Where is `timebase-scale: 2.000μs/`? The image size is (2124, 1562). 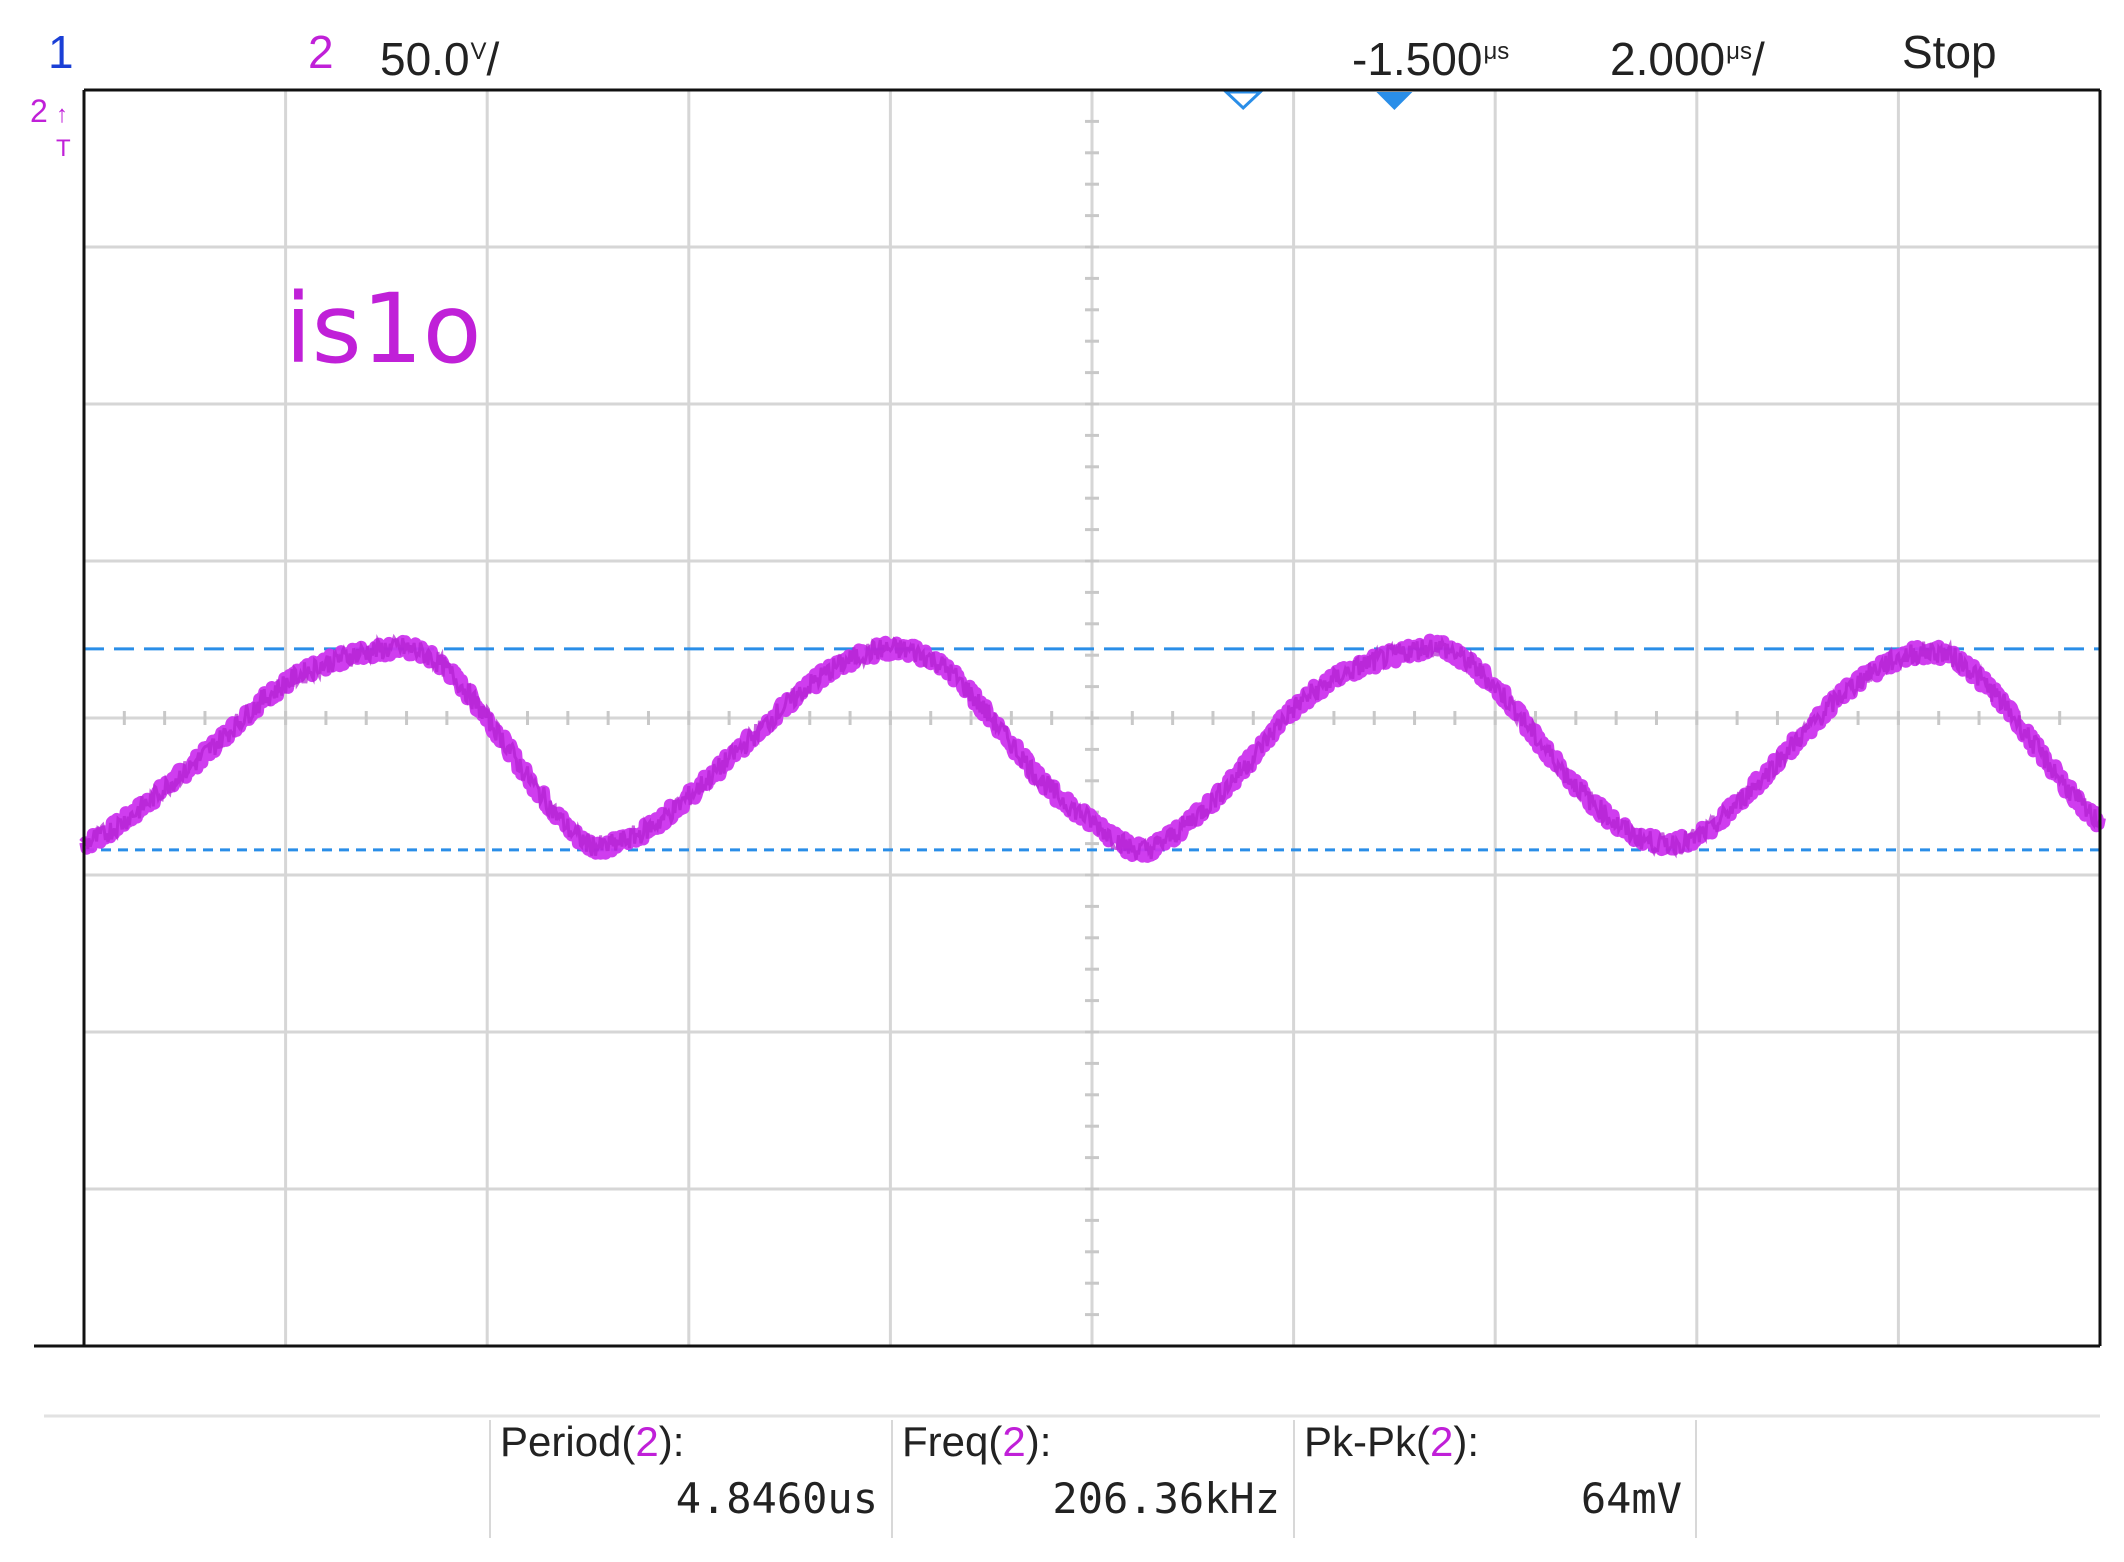
timebase-scale: 2.000μs/ is located at coordinates (1687, 55).